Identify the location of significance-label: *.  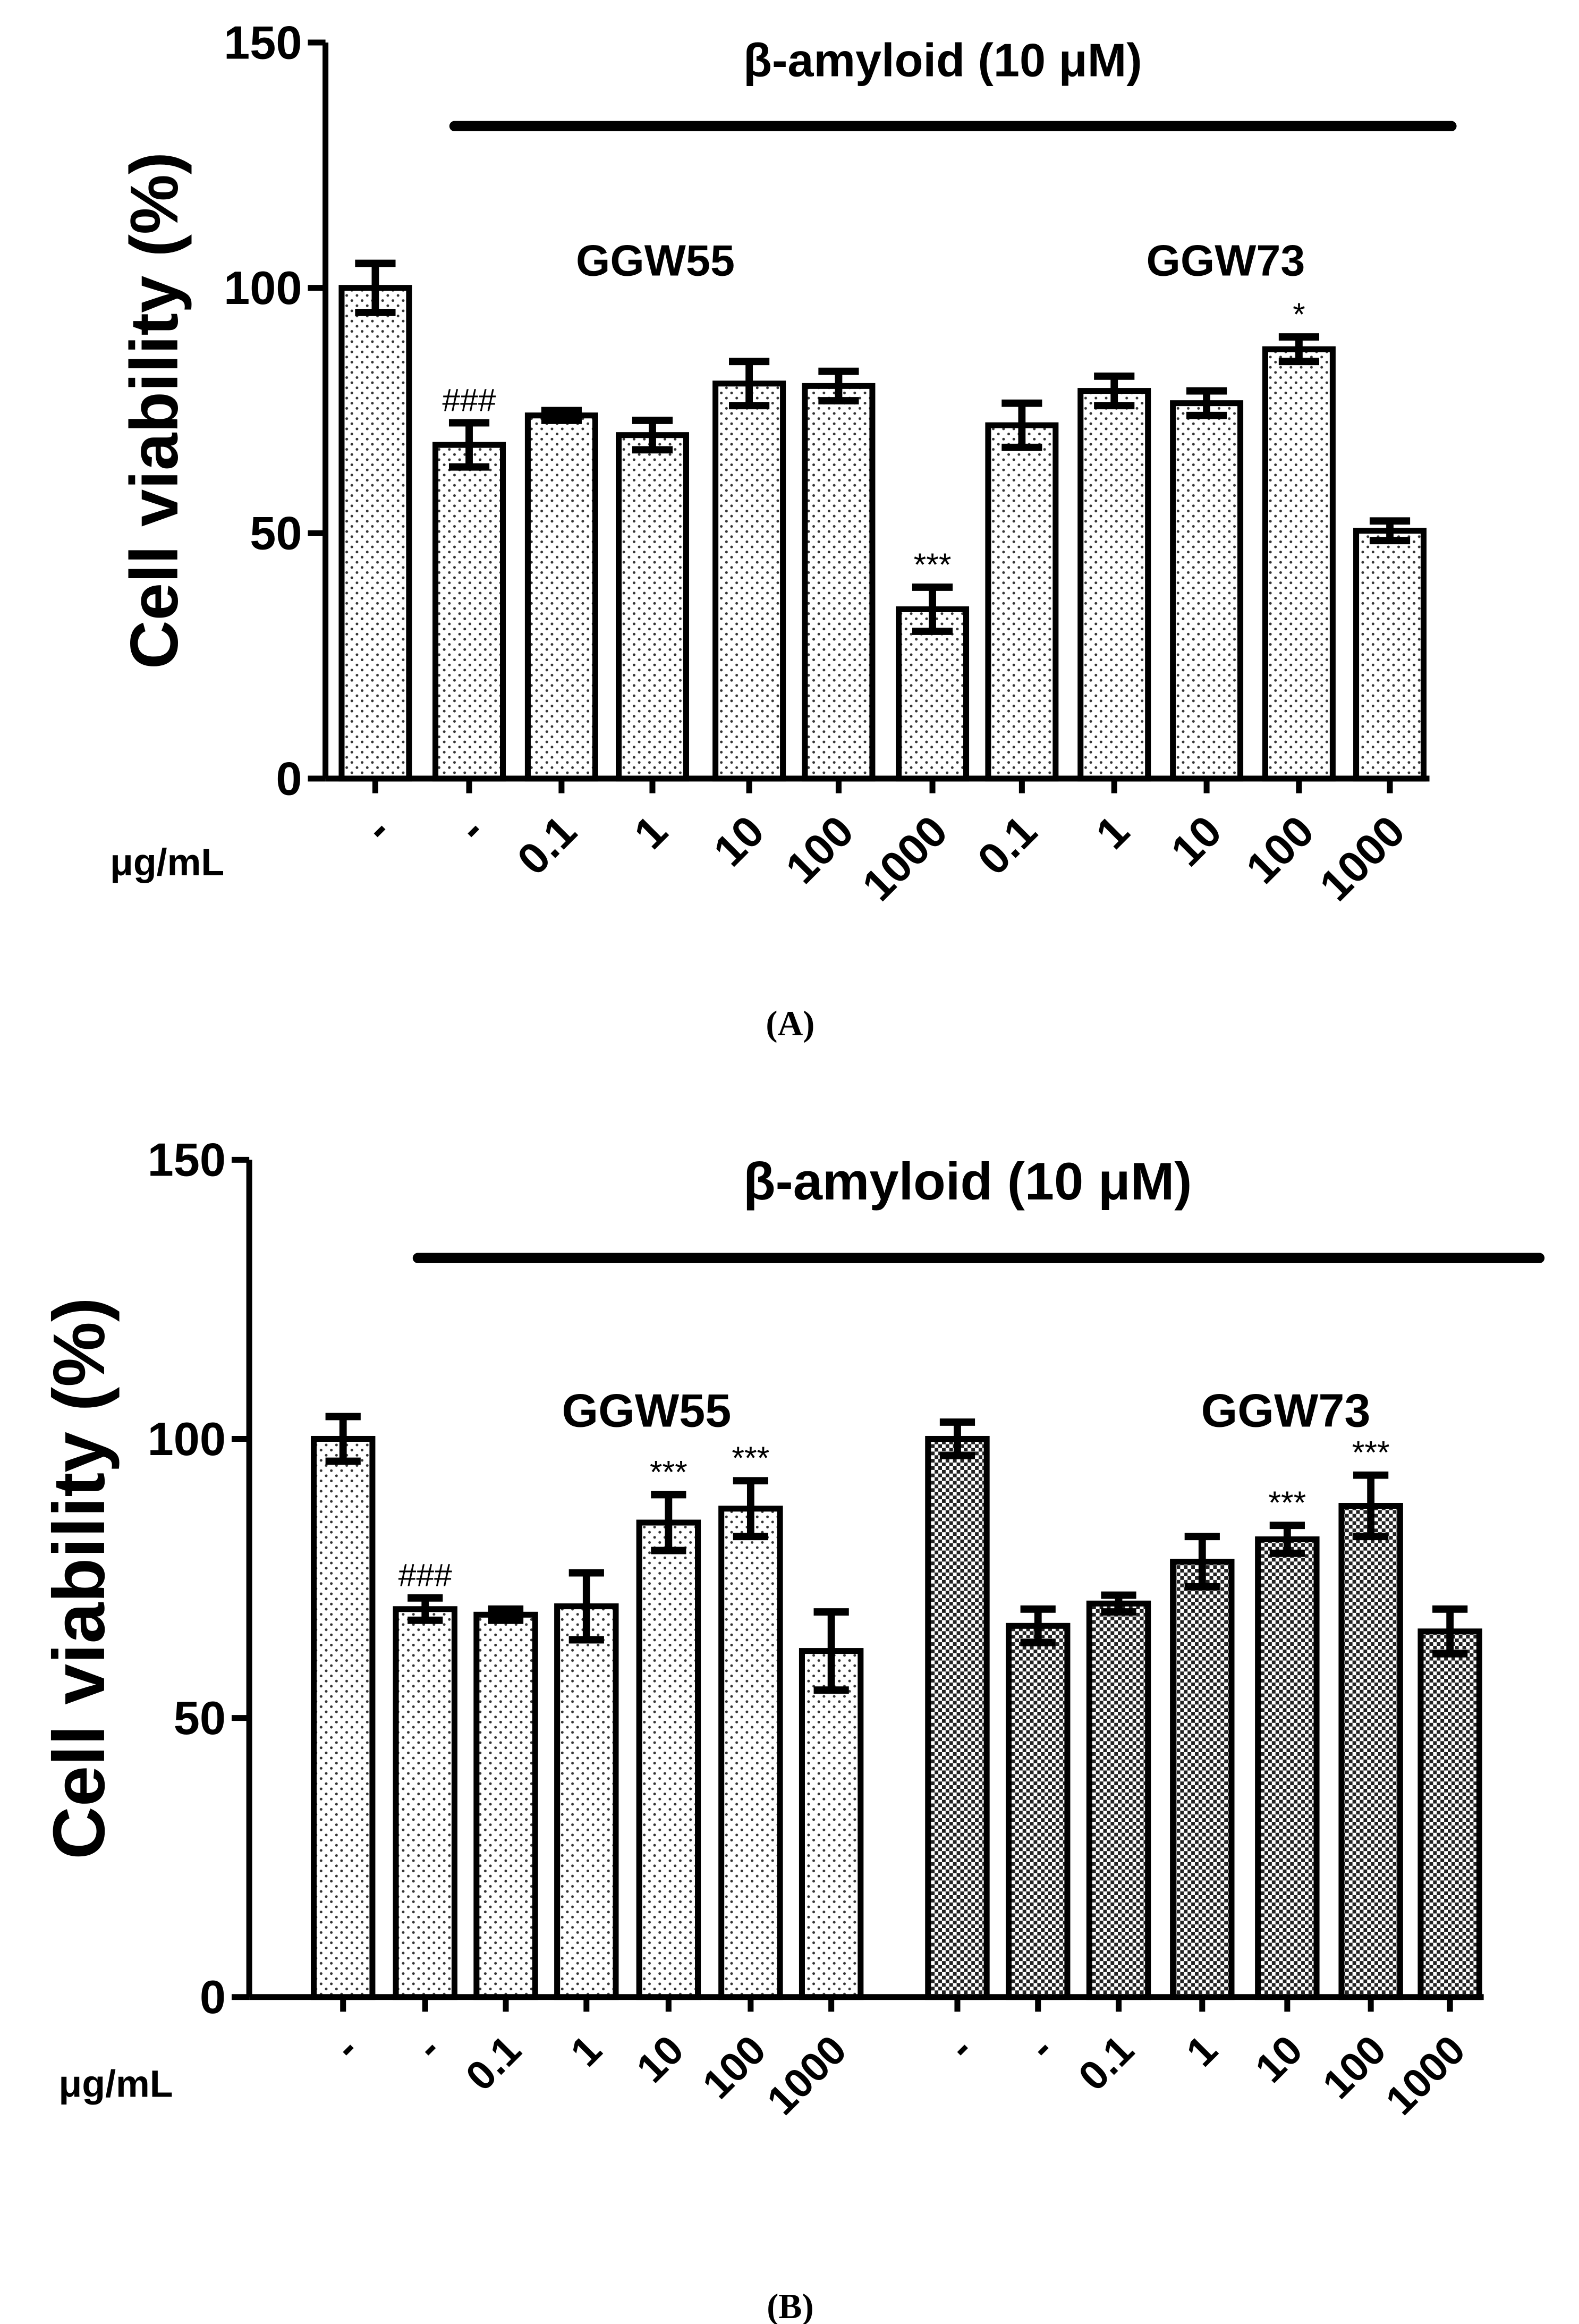
(1299, 314).